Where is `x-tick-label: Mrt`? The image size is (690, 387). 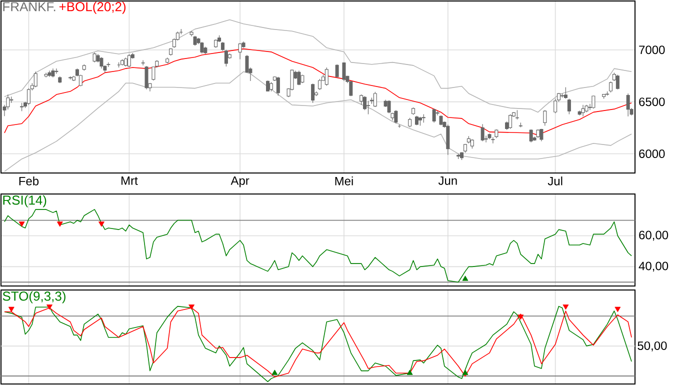 x-tick-label: Mrt is located at coordinates (130, 180).